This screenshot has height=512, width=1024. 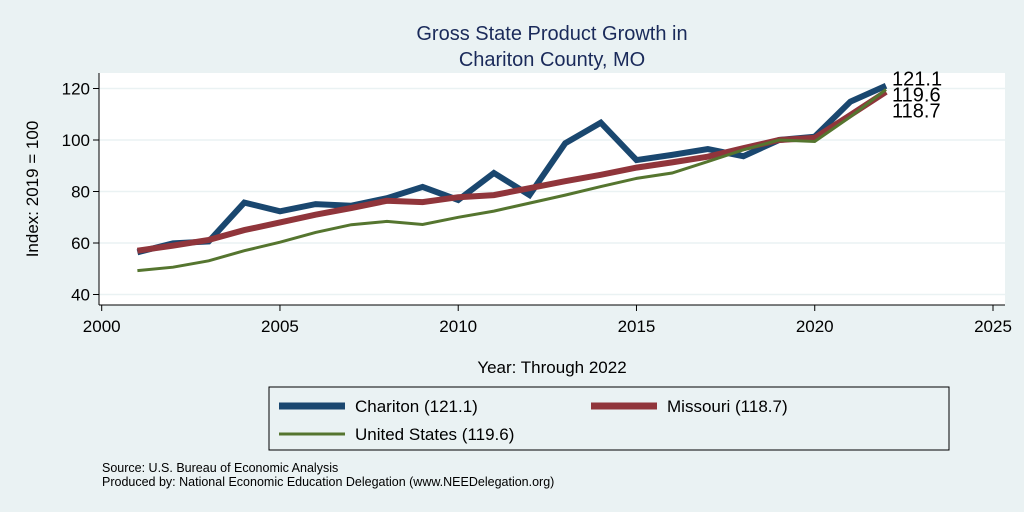 What do you see at coordinates (32, 189) in the screenshot?
I see `y-axis-title: Index: 2019 = 100` at bounding box center [32, 189].